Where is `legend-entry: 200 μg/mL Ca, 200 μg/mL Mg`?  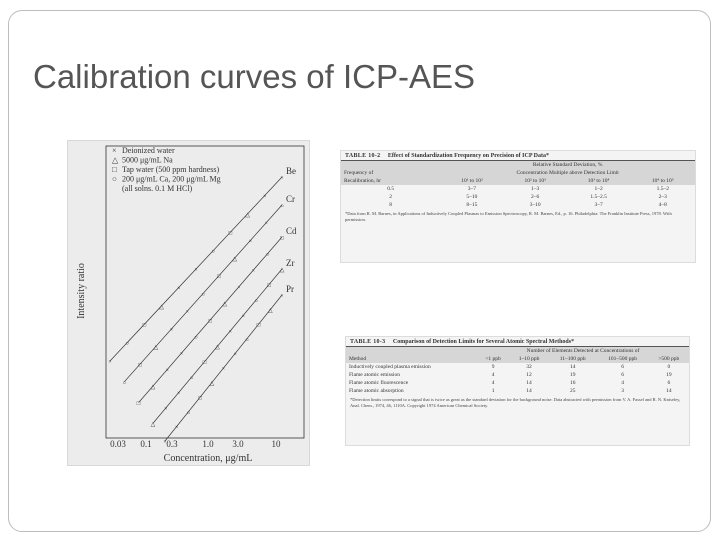
legend-entry: 200 μg/mL Ca, 200 μg/mL Mg is located at coordinates (171, 179).